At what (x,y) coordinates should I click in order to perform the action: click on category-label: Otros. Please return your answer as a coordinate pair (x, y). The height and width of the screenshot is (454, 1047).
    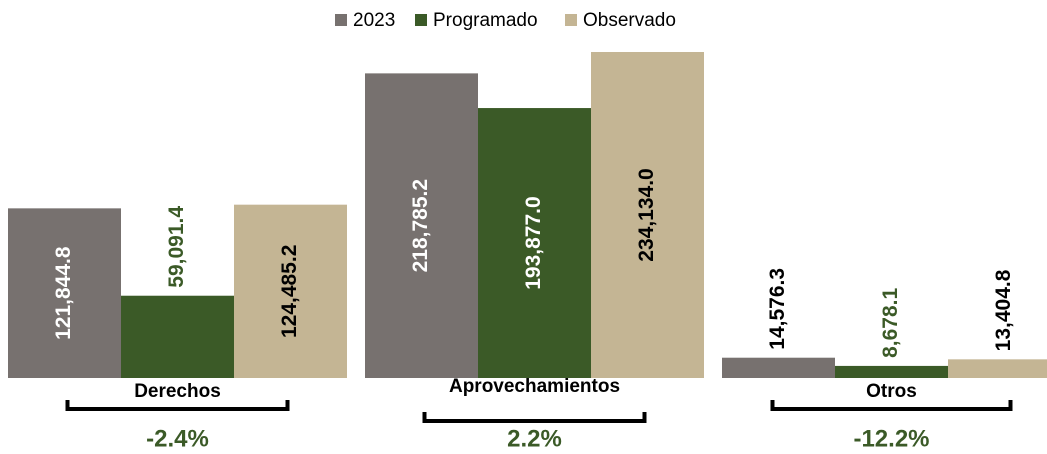
    Looking at the image, I should click on (891, 391).